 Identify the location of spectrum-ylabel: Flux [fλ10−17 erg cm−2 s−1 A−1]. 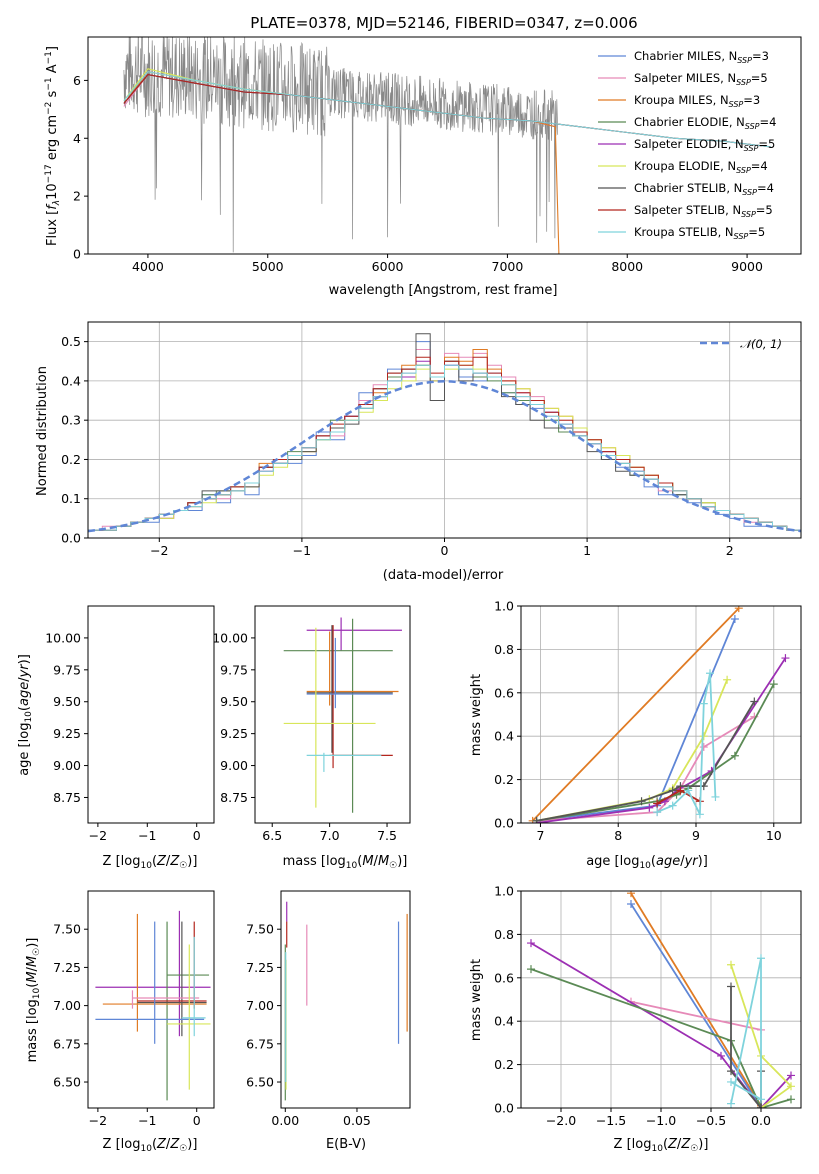
(53, 146).